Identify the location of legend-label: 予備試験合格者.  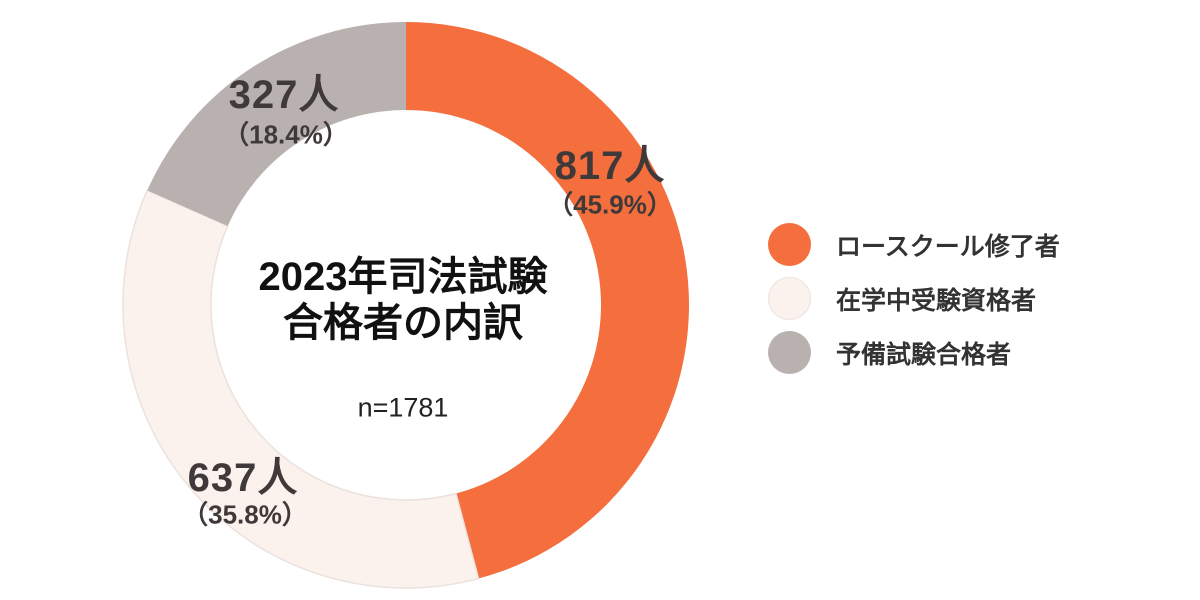
(924, 354).